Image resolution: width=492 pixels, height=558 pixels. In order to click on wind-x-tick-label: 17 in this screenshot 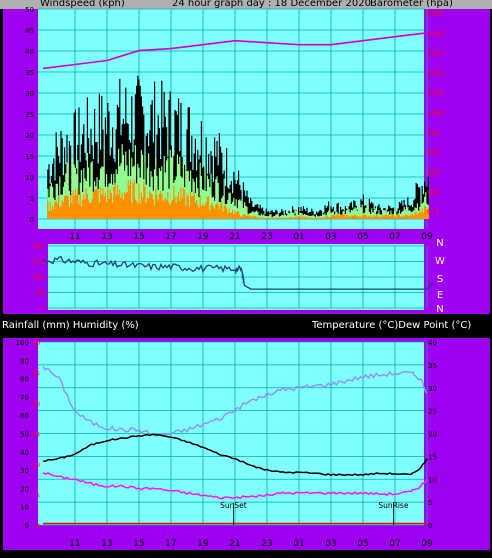, I will do `click(170, 237)`.